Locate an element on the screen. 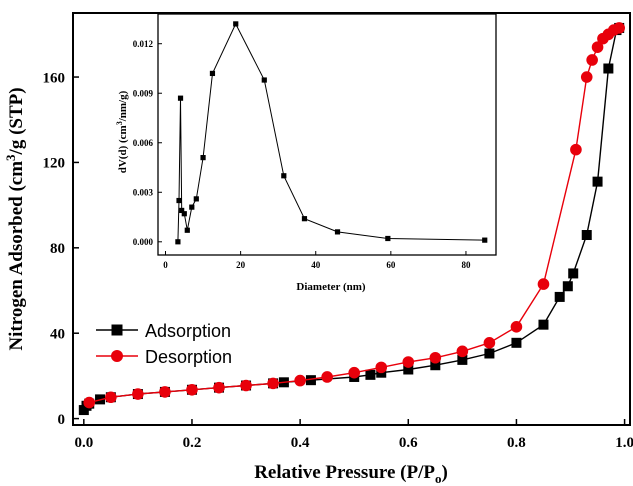  y-tick-label: 0.009 is located at coordinates (143, 93).